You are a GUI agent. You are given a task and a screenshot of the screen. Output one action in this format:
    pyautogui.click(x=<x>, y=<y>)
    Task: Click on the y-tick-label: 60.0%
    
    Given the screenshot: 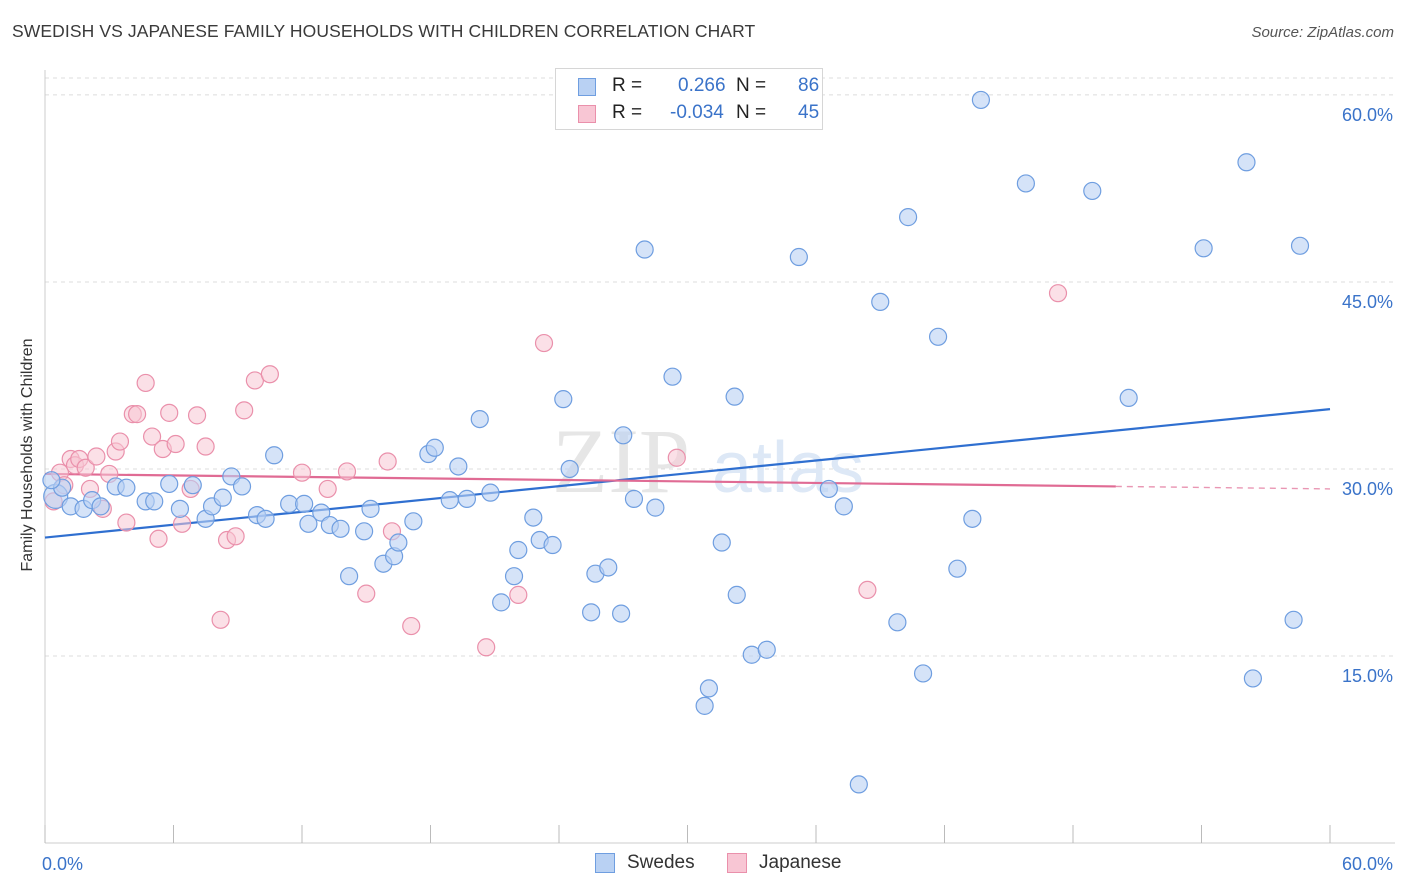 What is the action you would take?
    pyautogui.click(x=1367, y=115)
    